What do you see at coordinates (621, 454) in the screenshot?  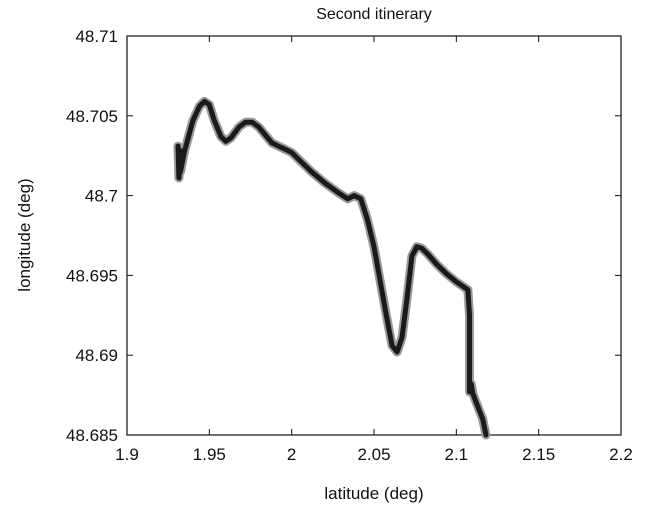 I see `x-tick-label: 2.2` at bounding box center [621, 454].